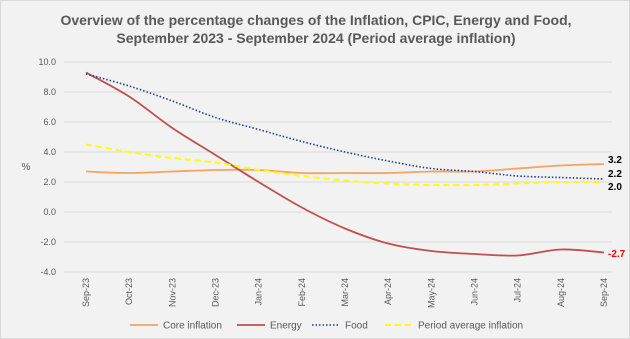  I want to click on x-tick-label: Apr-24, so click(388, 291).